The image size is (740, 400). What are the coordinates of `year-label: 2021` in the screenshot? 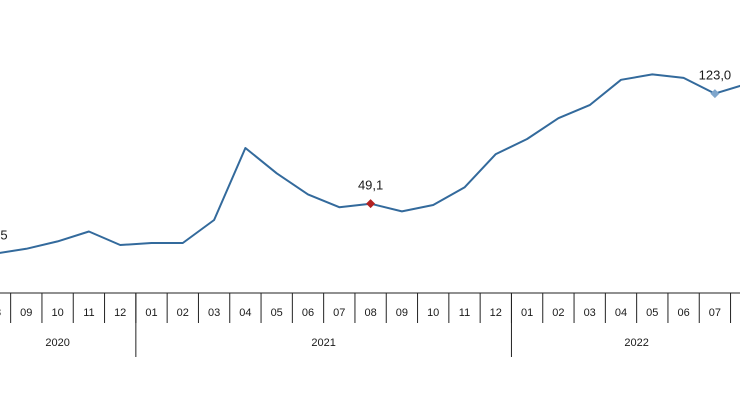 It's located at (323, 343).